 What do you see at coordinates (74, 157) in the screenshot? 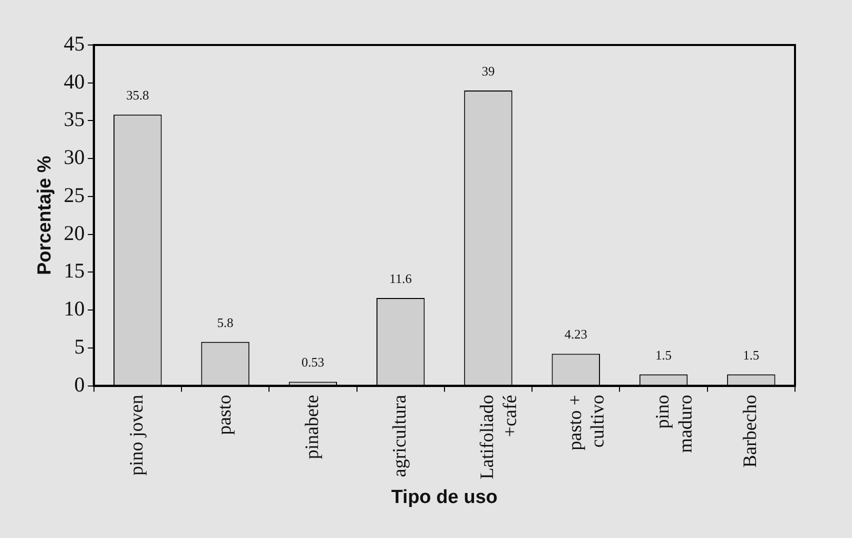
I see `y-tick-label: 30` at bounding box center [74, 157].